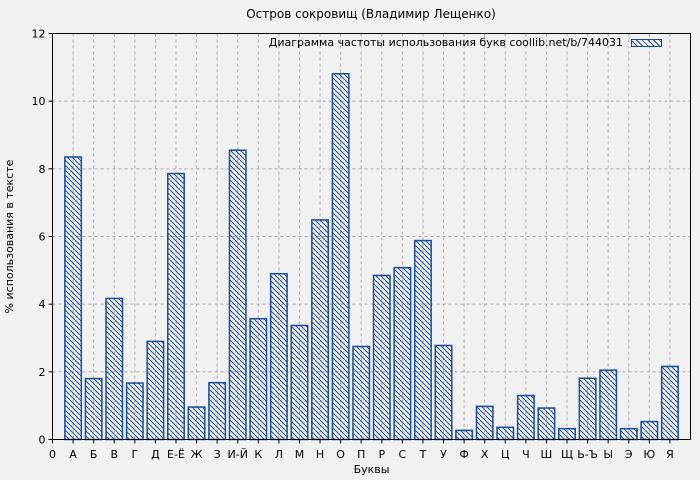 The image size is (700, 480). What do you see at coordinates (42, 372) in the screenshot?
I see `y-tick-label-2: 2` at bounding box center [42, 372].